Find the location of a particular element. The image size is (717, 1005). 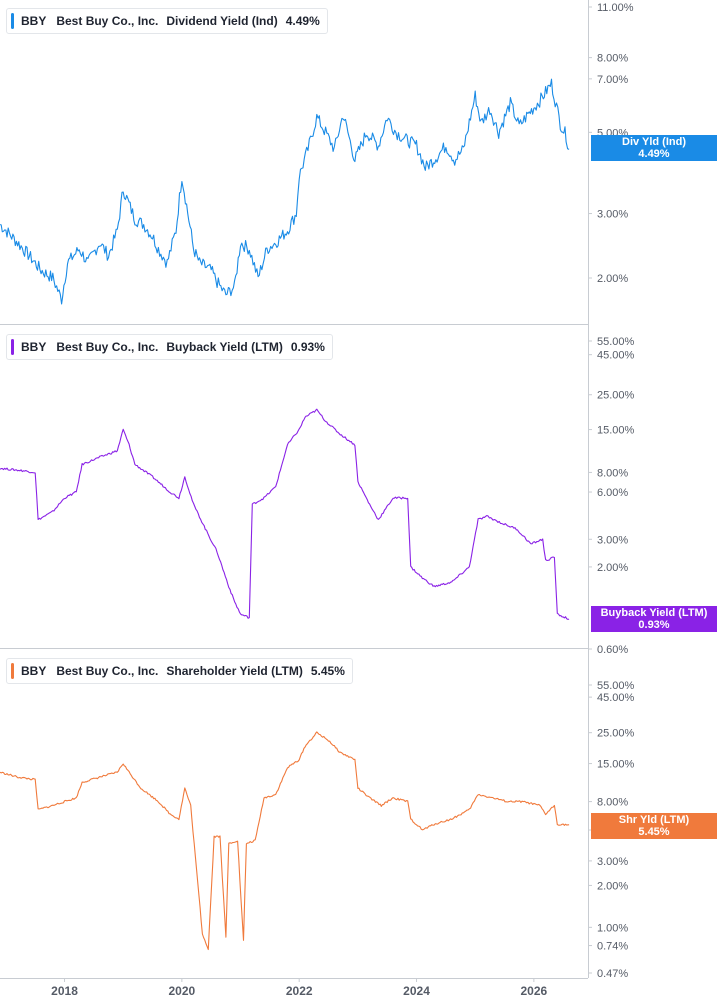

badge-label: Div Yld (Ind) is located at coordinates (654, 142).